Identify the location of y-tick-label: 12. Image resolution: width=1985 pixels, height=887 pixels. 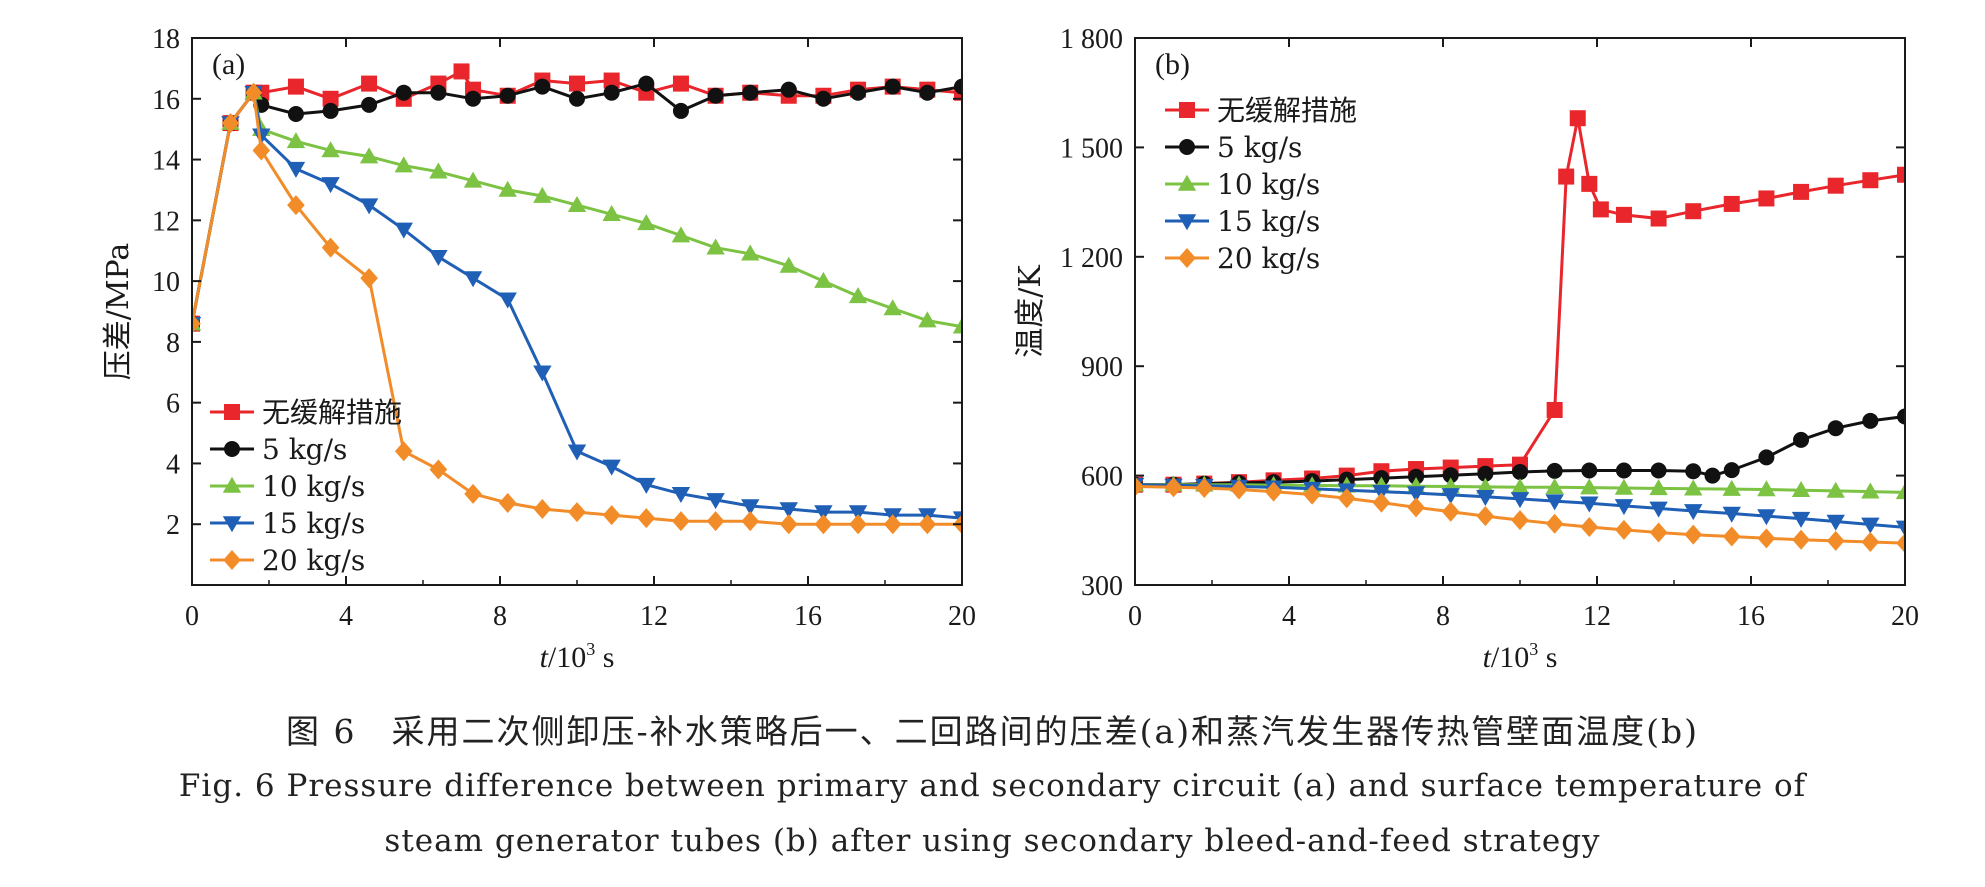
(166, 221).